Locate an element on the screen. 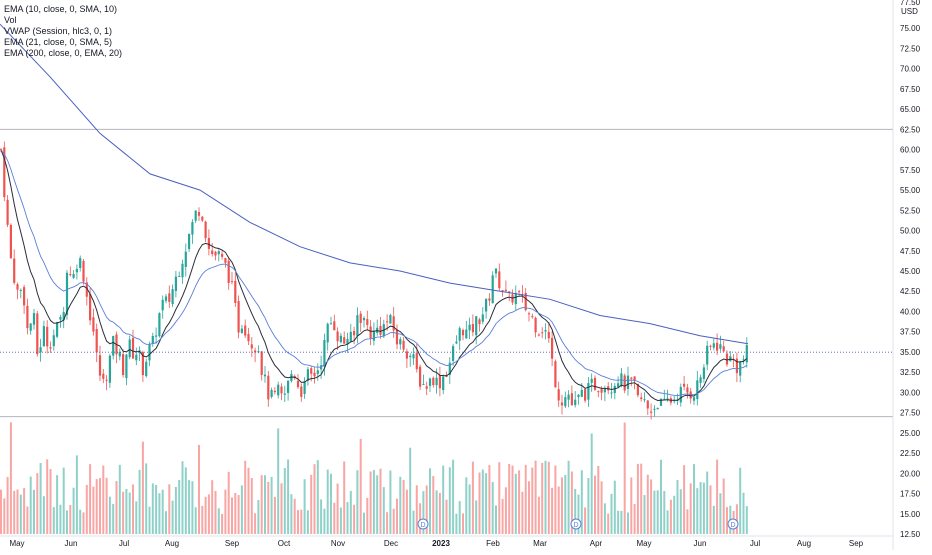 The image size is (932, 555). time-tick-label: Aug is located at coordinates (172, 543).